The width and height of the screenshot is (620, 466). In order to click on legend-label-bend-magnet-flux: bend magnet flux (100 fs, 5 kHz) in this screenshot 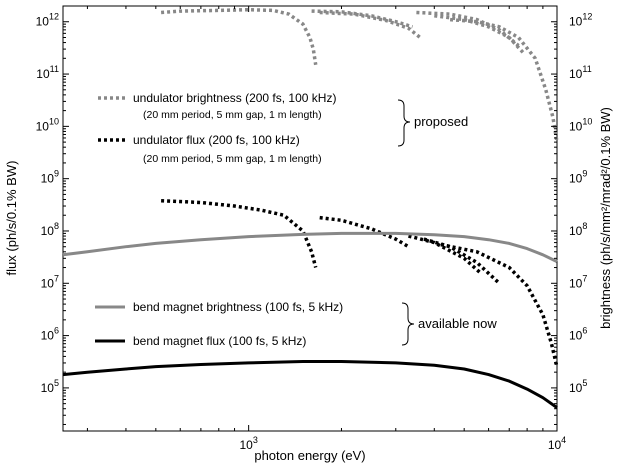, I will do `click(219, 341)`.